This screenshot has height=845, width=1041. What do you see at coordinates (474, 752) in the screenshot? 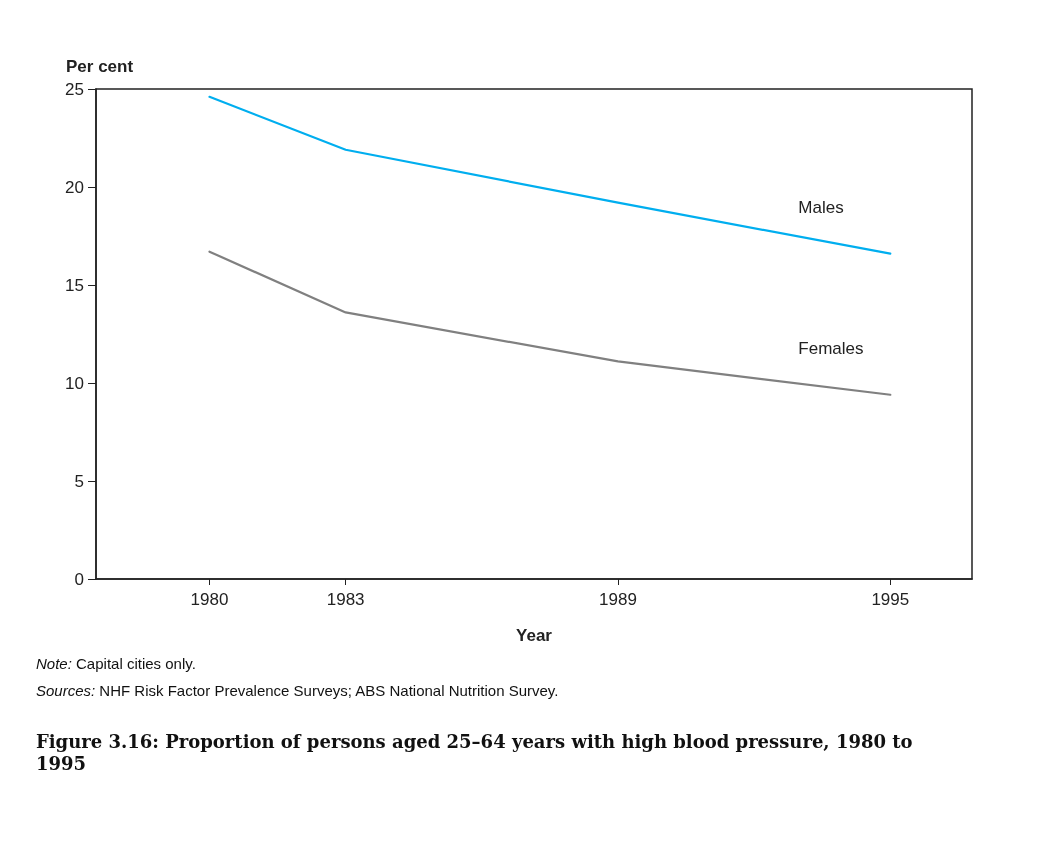
I see `text: Figure 3.16: Proportion of persons aged 25–64 years with high blood pressure, 1980 to 1995` at bounding box center [474, 752].